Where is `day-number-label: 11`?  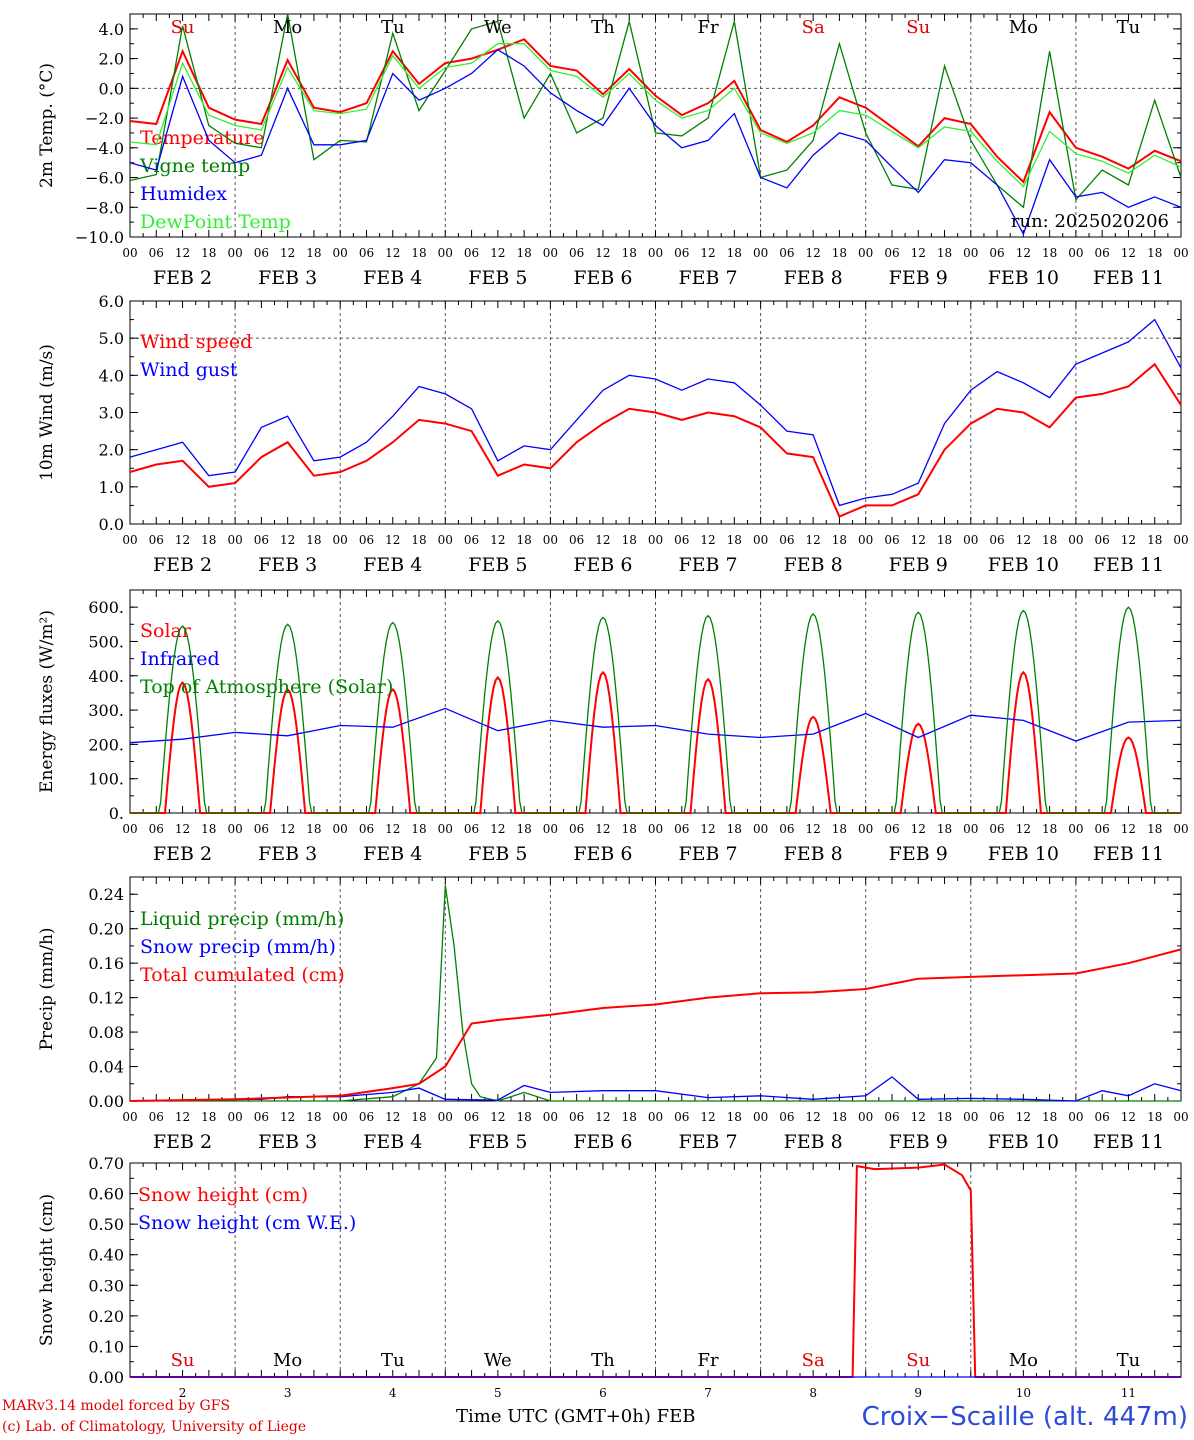
day-number-label: 11 is located at coordinates (1128, 1393).